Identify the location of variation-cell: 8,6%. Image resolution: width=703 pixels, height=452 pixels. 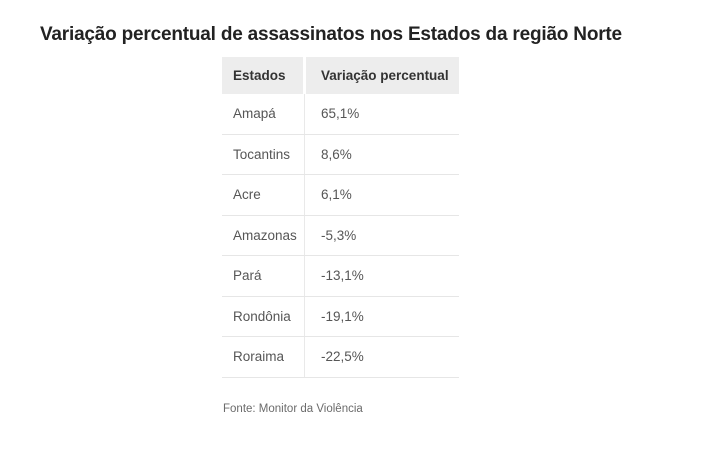
(336, 154).